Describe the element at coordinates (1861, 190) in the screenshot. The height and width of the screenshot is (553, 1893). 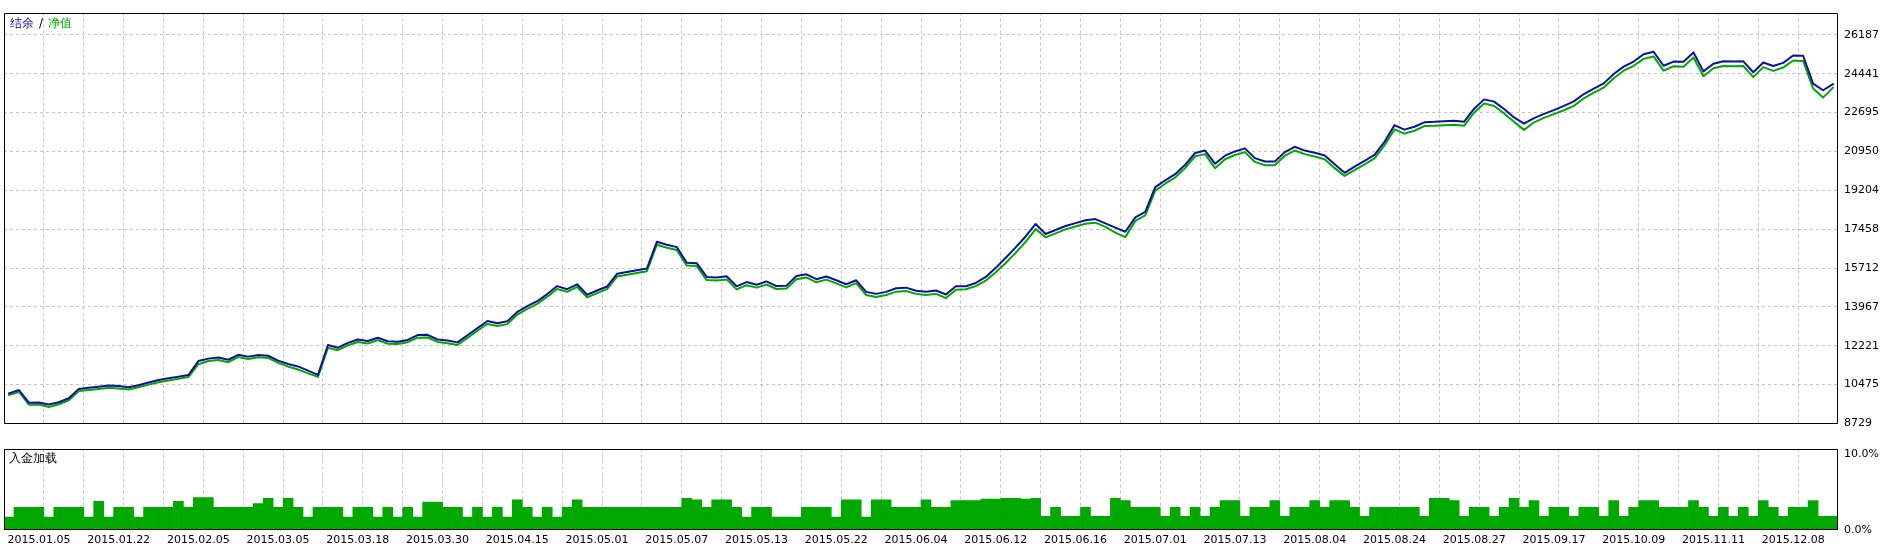
I see `y-tick-label: 19204` at that location.